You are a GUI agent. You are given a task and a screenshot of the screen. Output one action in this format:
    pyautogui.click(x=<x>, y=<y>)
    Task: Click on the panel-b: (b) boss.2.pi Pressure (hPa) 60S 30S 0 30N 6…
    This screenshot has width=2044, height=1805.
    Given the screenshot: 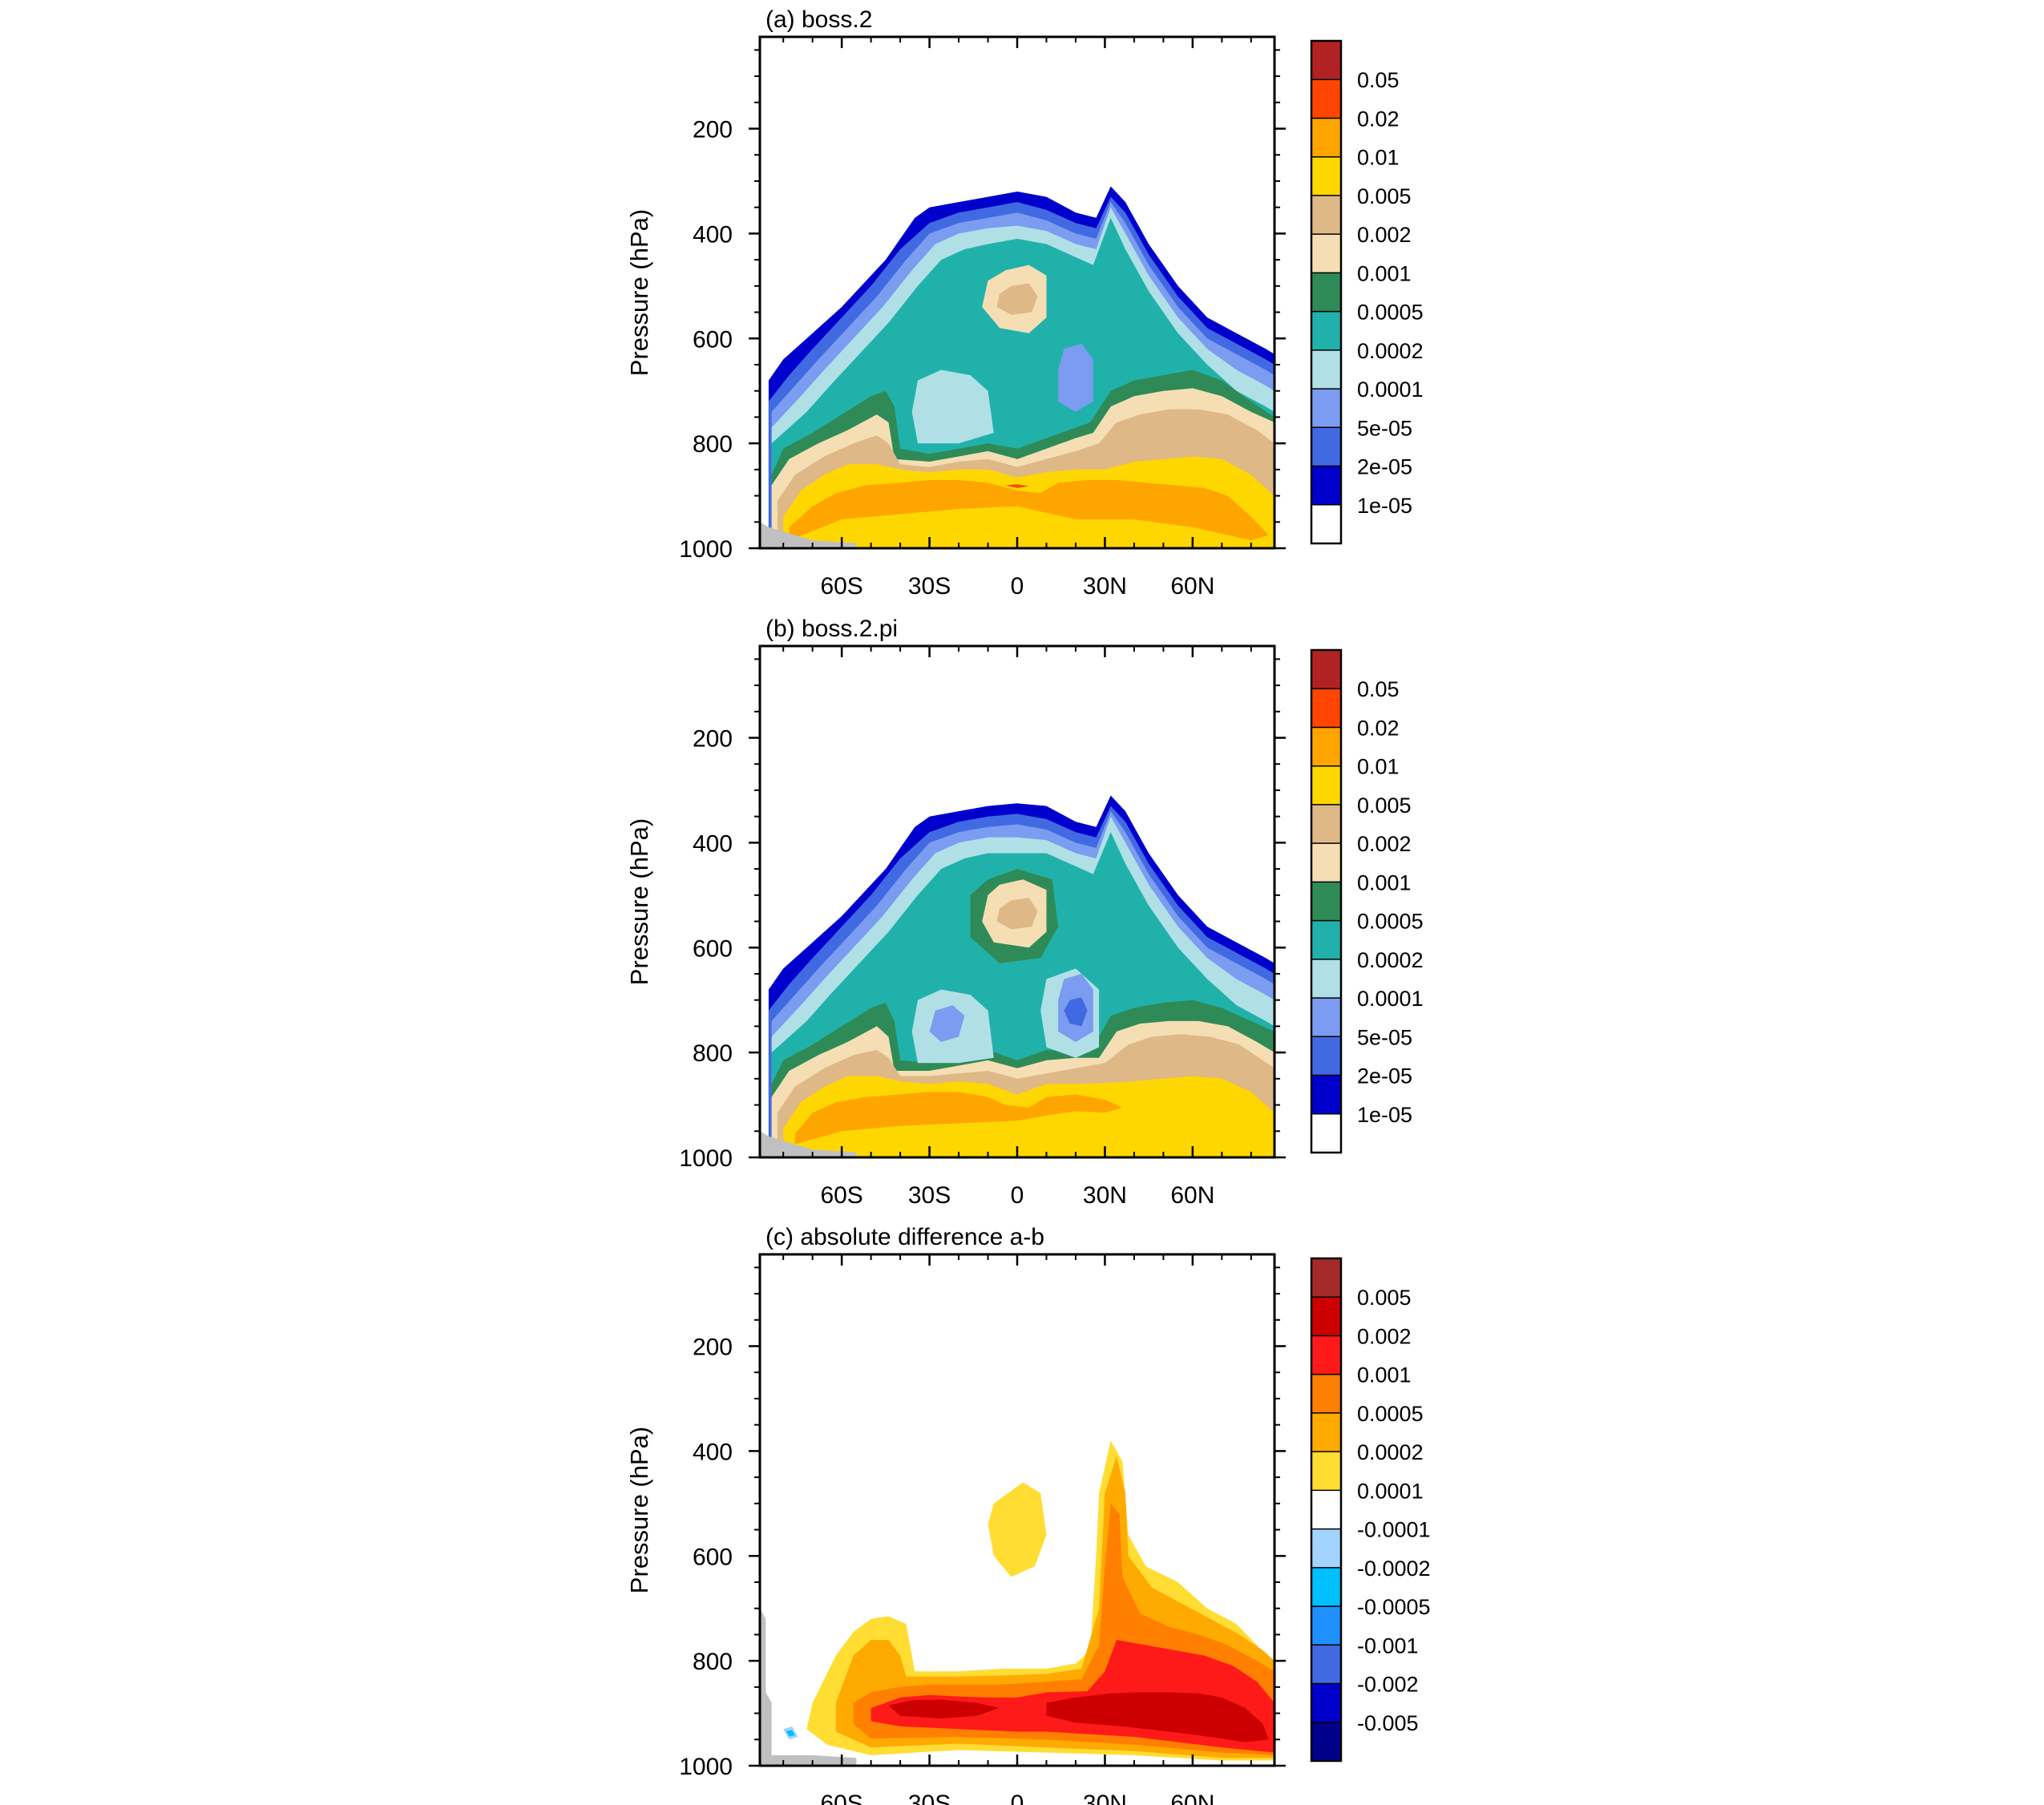 What is the action you would take?
    pyautogui.click(x=1024, y=912)
    